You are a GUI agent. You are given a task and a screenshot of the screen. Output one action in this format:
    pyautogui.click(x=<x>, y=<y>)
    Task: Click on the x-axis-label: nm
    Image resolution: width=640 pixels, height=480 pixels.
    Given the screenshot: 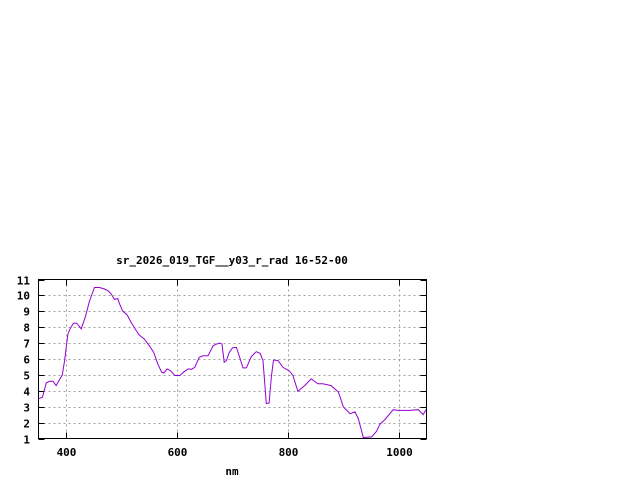 What is the action you would take?
    pyautogui.click(x=232, y=471)
    